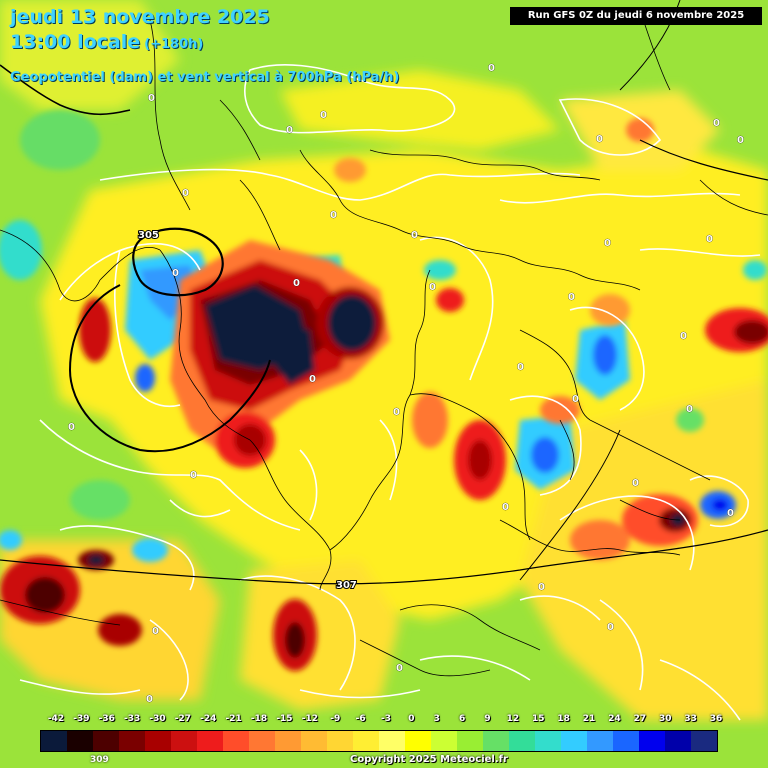  Describe the element at coordinates (384, 557) in the screenshot. I see `isohypse-307-south` at that location.